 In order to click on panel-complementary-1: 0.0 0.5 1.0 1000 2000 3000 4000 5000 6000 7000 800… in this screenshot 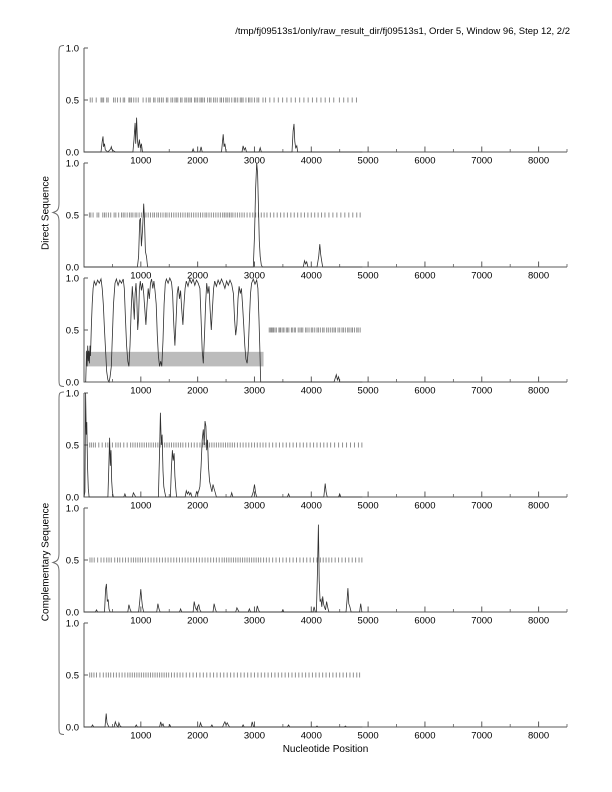, I will do `click(317, 450)`.